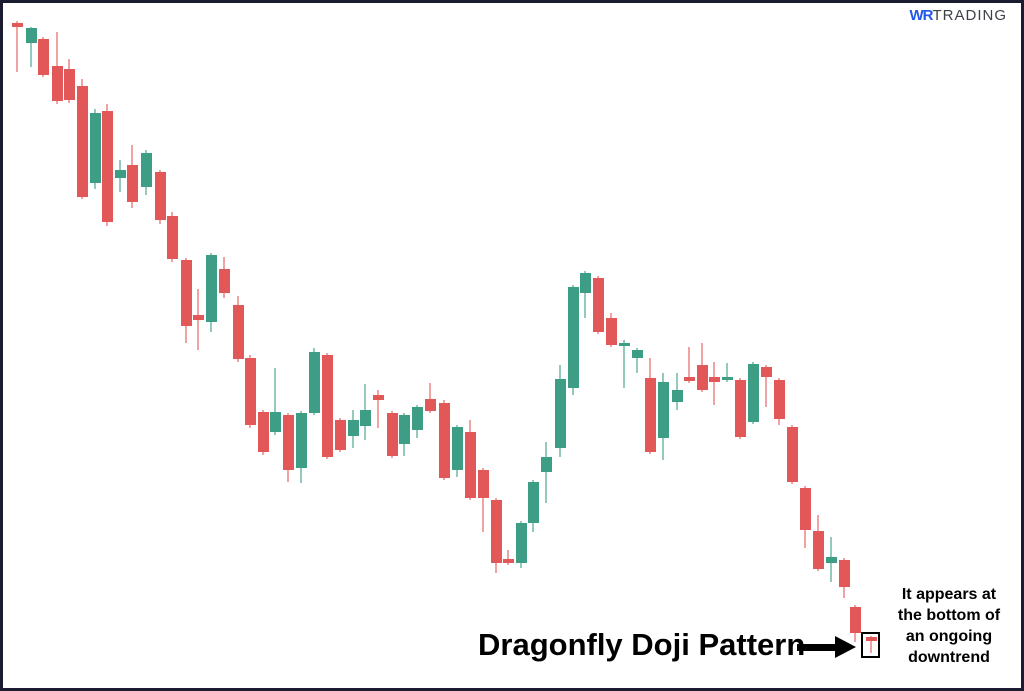 This screenshot has width=1024, height=691. Describe the element at coordinates (17, 25) in the screenshot. I see `candle-1-down` at that location.